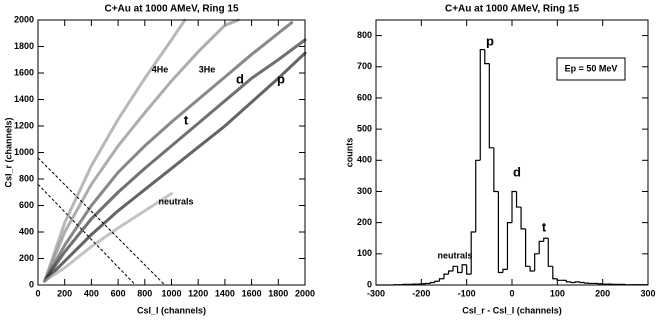 The height and width of the screenshot is (321, 657). What do you see at coordinates (512, 310) in the screenshot?
I see `x-axis-label: CsI_r - CsI_l (channels)` at bounding box center [512, 310].